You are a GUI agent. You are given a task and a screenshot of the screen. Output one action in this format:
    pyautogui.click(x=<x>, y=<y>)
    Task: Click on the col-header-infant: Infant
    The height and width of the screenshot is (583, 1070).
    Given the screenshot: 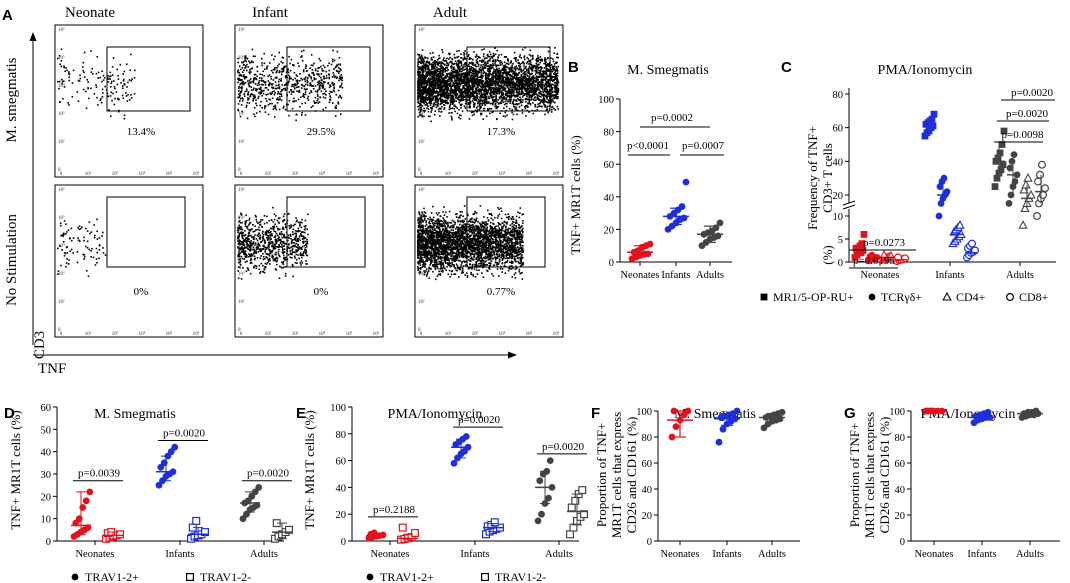 What is the action you would take?
    pyautogui.click(x=270, y=13)
    